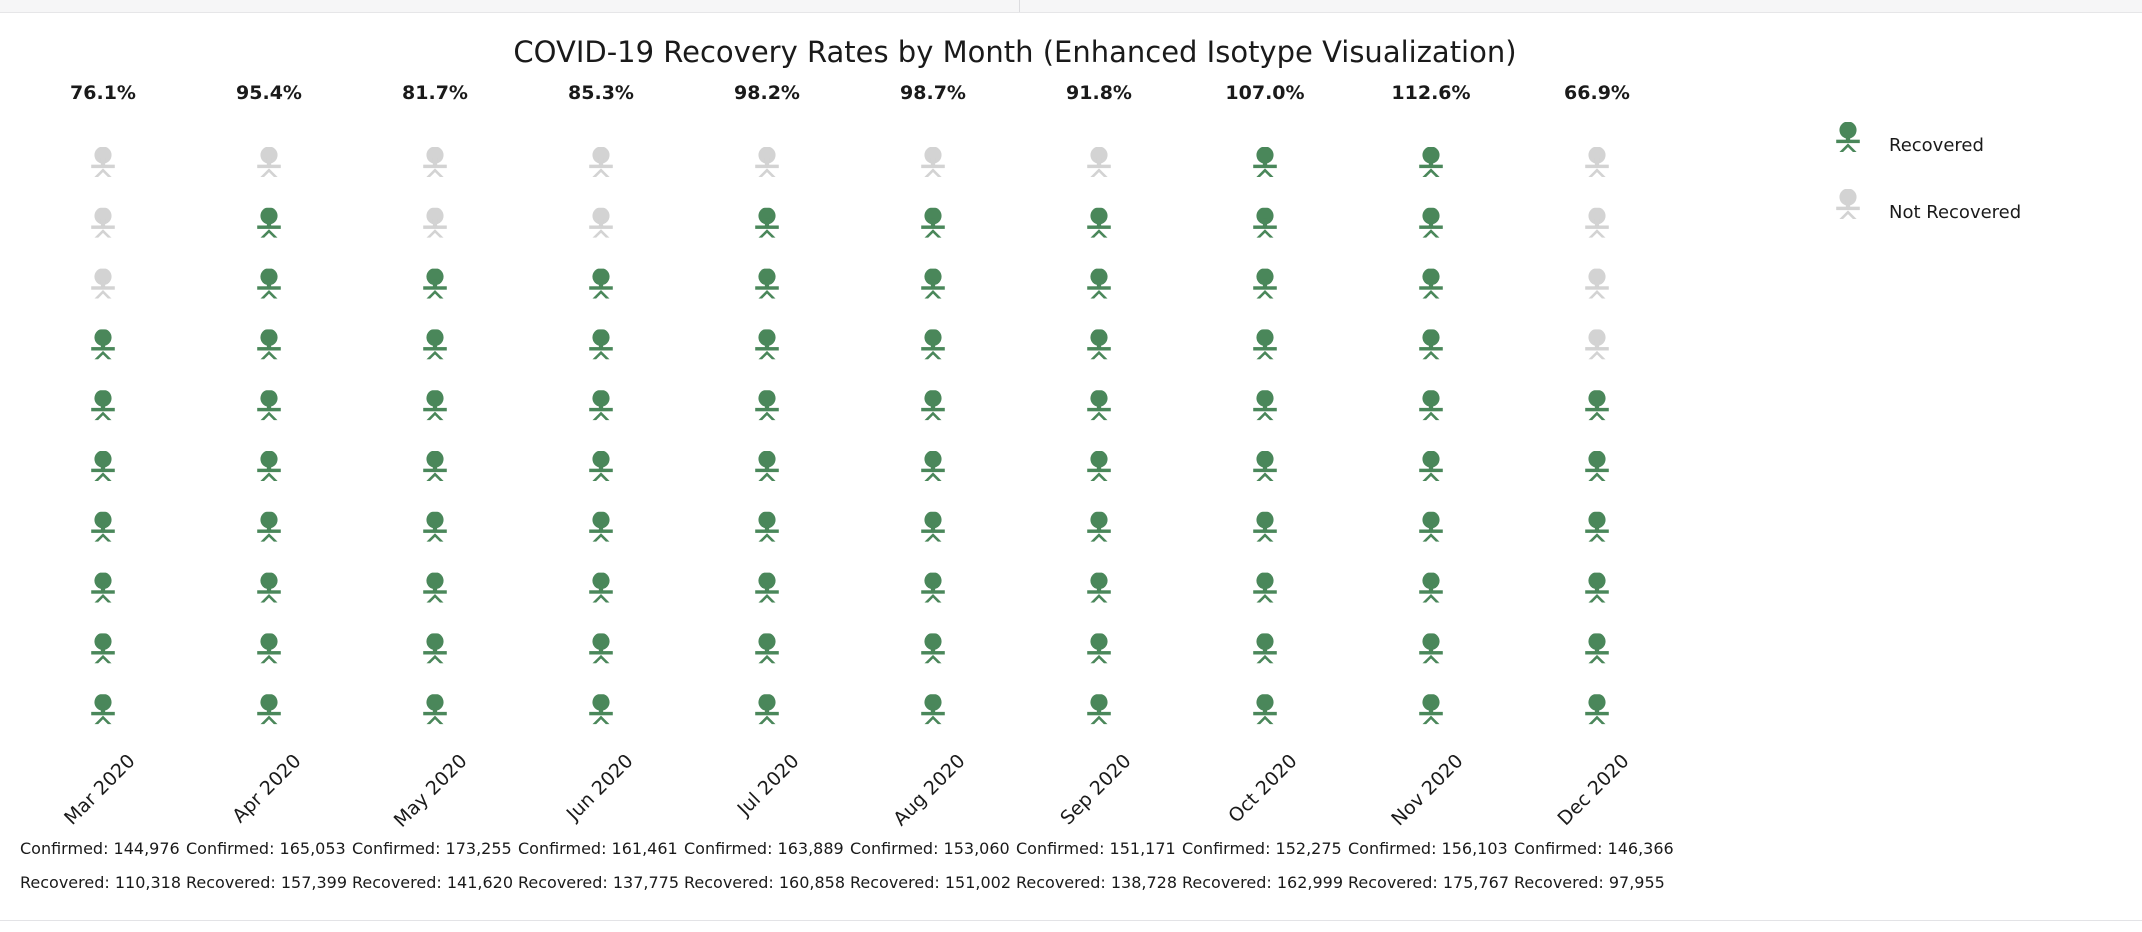 This screenshot has width=2142, height=932. I want to click on recovery-rate-label: 85.3%, so click(601, 93).